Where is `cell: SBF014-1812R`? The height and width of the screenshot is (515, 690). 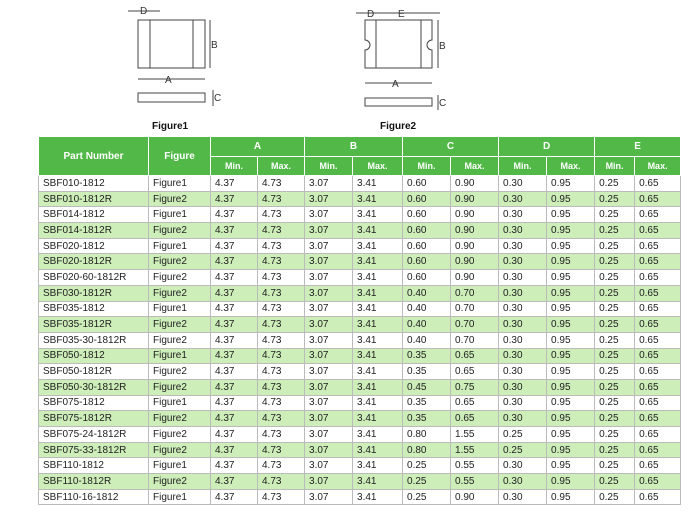 cell: SBF014-1812R is located at coordinates (93, 230).